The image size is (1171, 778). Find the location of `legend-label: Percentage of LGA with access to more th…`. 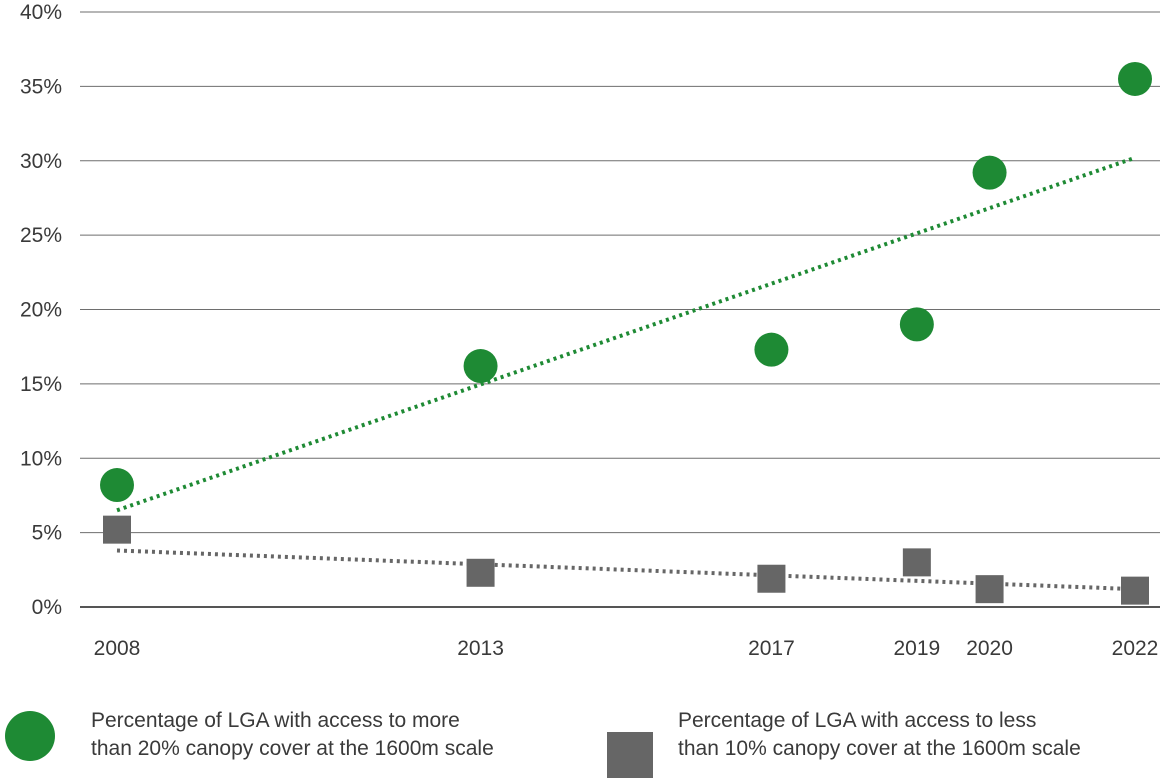

legend-label: Percentage of LGA with access to more th… is located at coordinates (292, 734).